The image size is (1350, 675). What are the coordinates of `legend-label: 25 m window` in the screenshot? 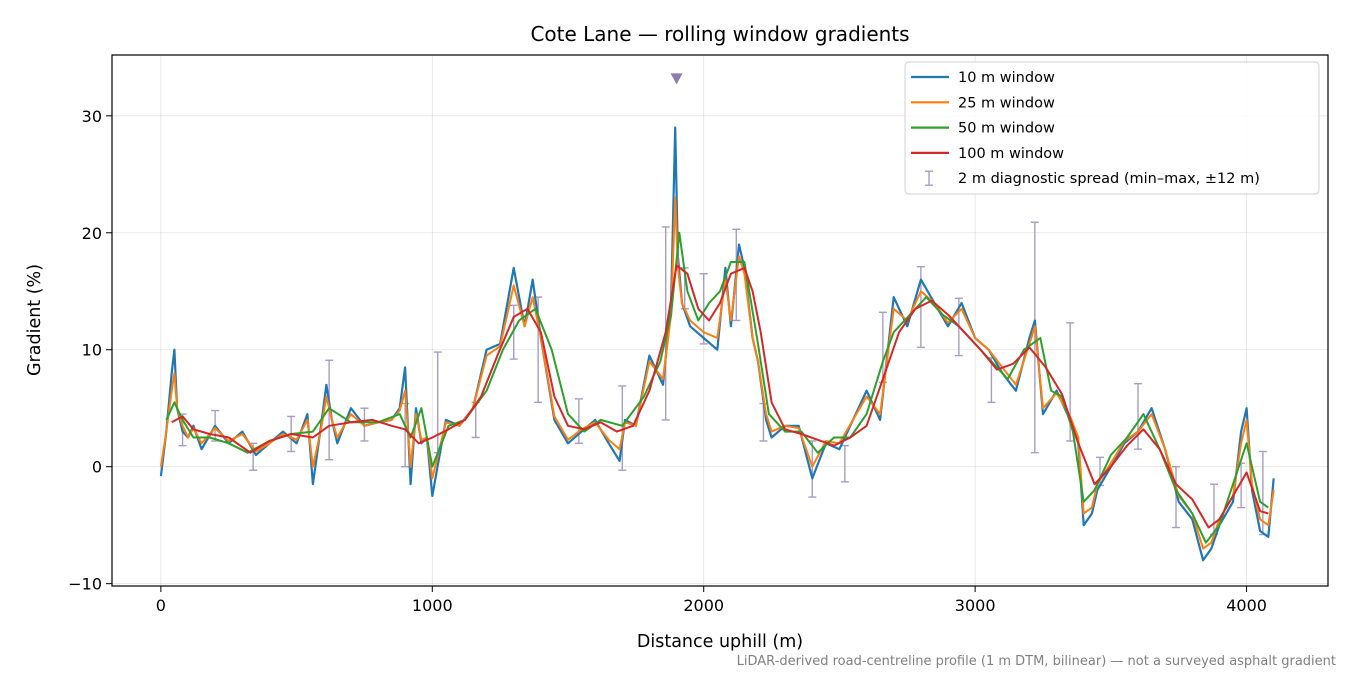 It's located at (1006, 103).